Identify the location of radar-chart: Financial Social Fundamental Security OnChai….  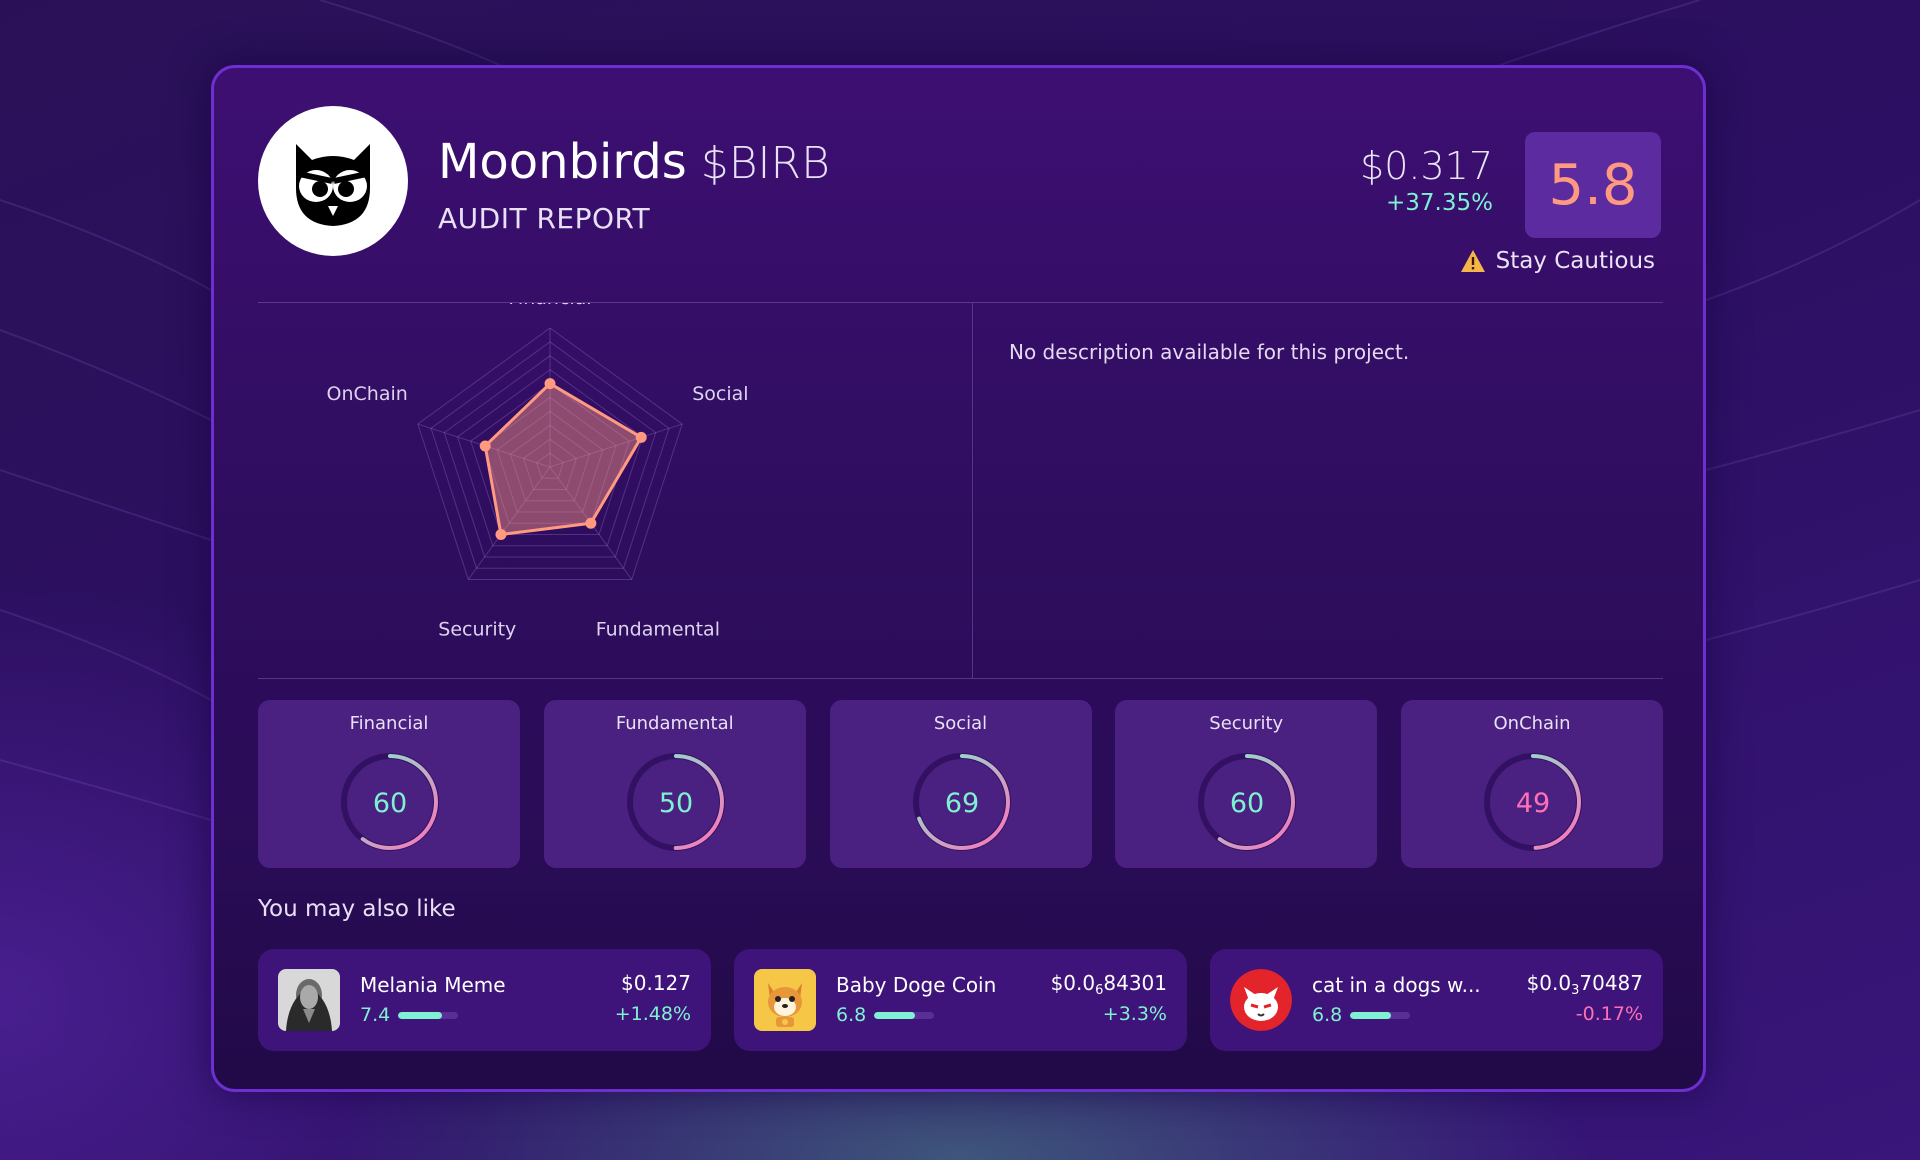
(538, 471).